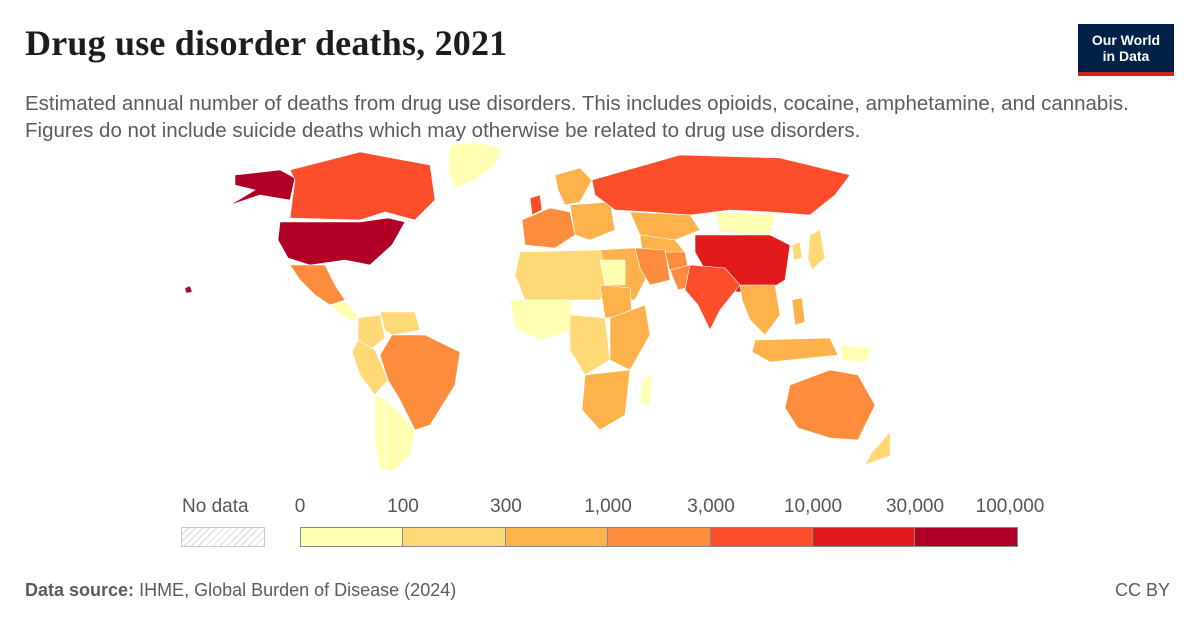  What do you see at coordinates (380, 432) in the screenshot?
I see `map-region-chile` at bounding box center [380, 432].